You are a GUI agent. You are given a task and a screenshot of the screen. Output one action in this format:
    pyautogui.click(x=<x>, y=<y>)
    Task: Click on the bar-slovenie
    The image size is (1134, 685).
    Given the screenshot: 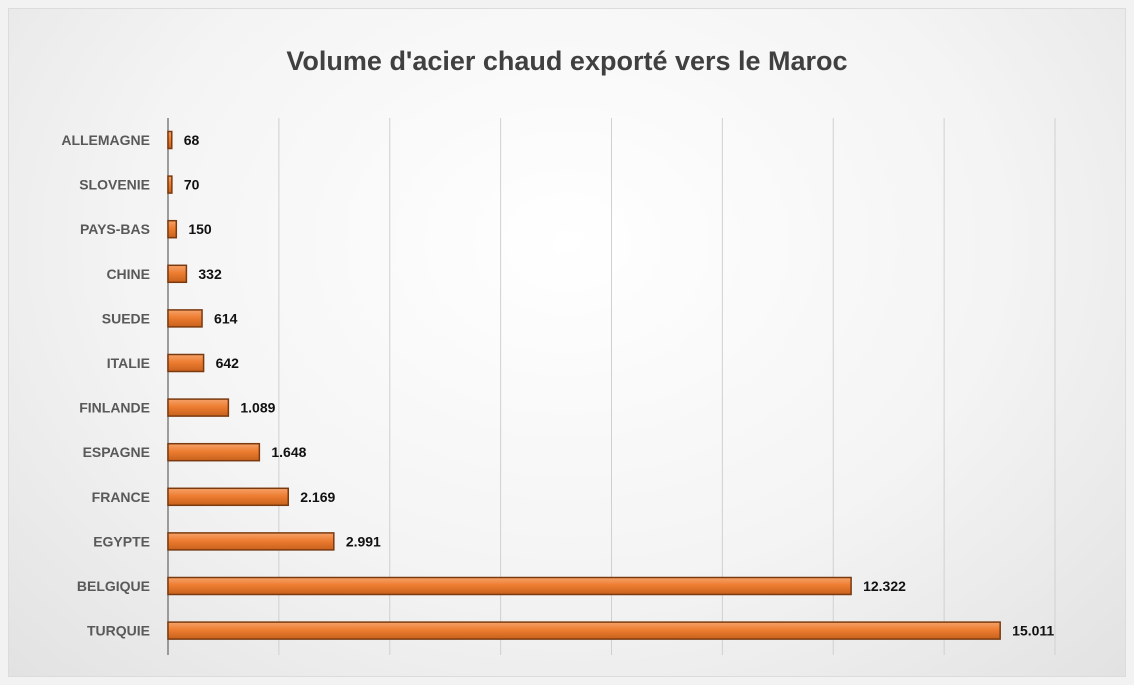 What is the action you would take?
    pyautogui.click(x=170, y=184)
    